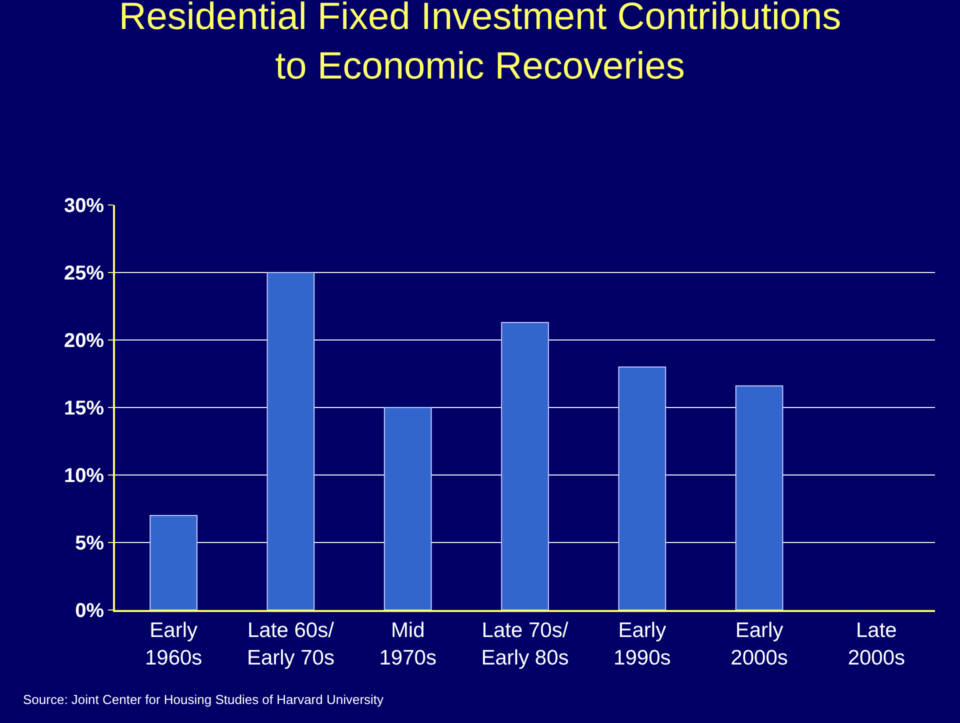 Image resolution: width=960 pixels, height=723 pixels. What do you see at coordinates (84, 206) in the screenshot?
I see `y-tick-label: 30%` at bounding box center [84, 206].